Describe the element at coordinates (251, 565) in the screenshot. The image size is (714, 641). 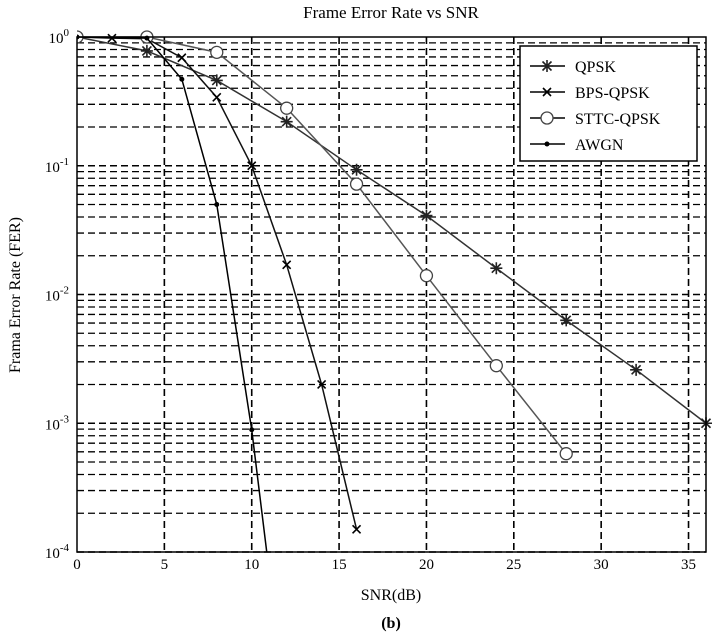
I see `x-tick-label: 10` at that location.